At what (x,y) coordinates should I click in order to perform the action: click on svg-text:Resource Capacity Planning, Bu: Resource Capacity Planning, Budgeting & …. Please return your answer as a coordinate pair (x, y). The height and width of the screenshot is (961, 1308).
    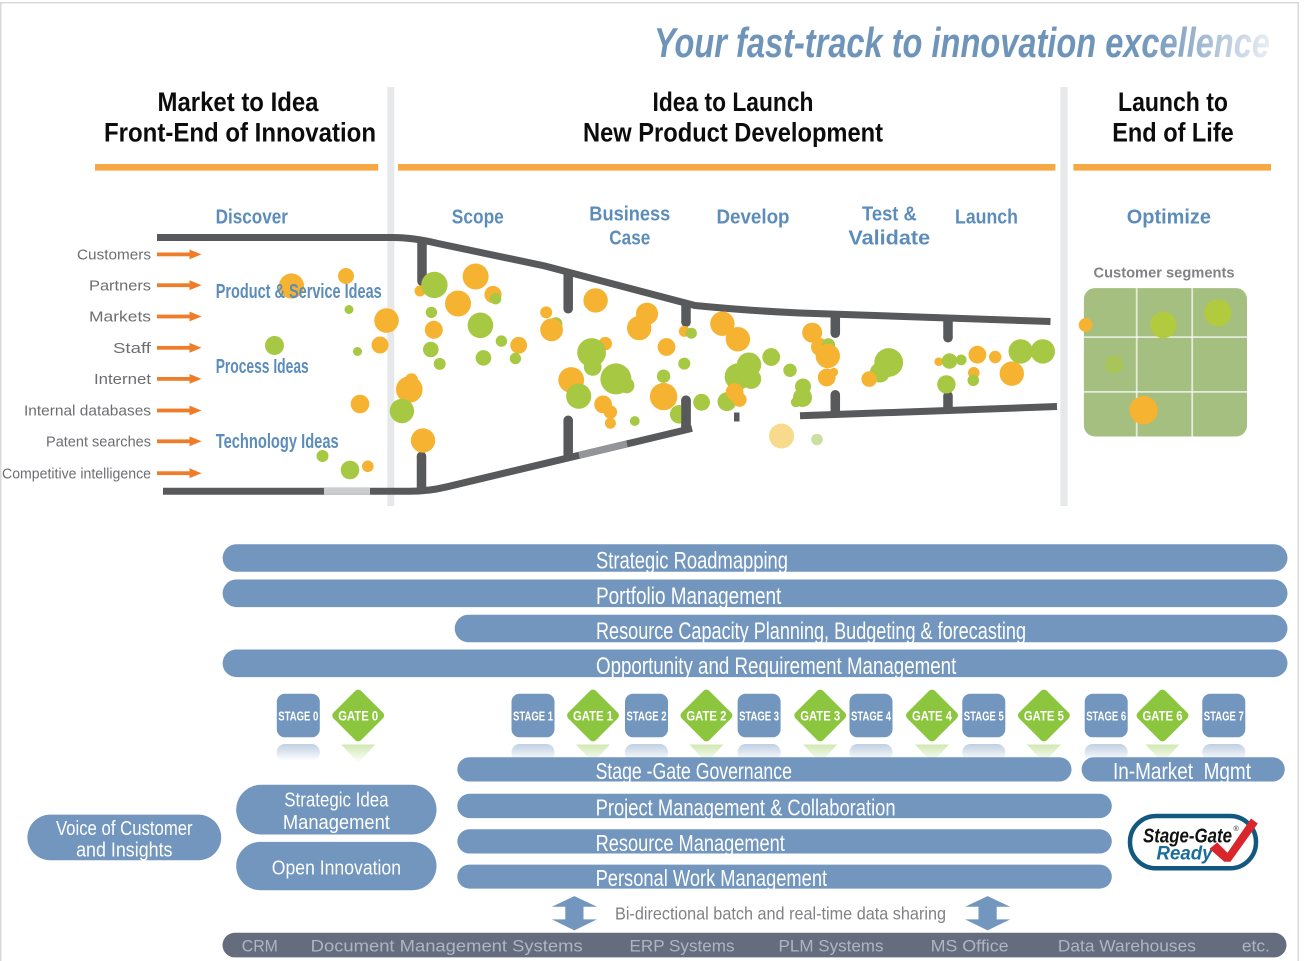
    Looking at the image, I should click on (811, 631).